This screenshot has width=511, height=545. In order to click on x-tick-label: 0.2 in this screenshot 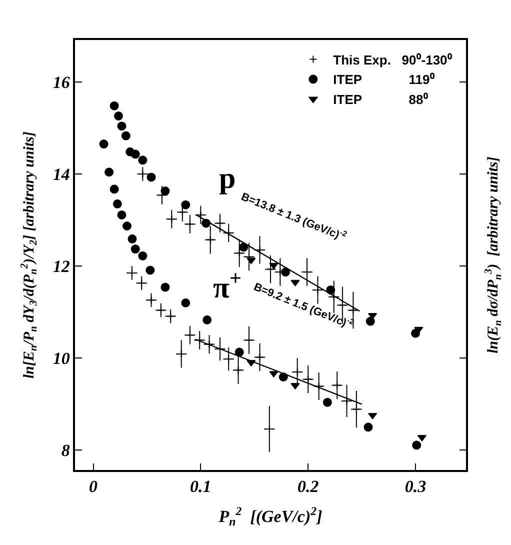, I will do `click(308, 486)`.